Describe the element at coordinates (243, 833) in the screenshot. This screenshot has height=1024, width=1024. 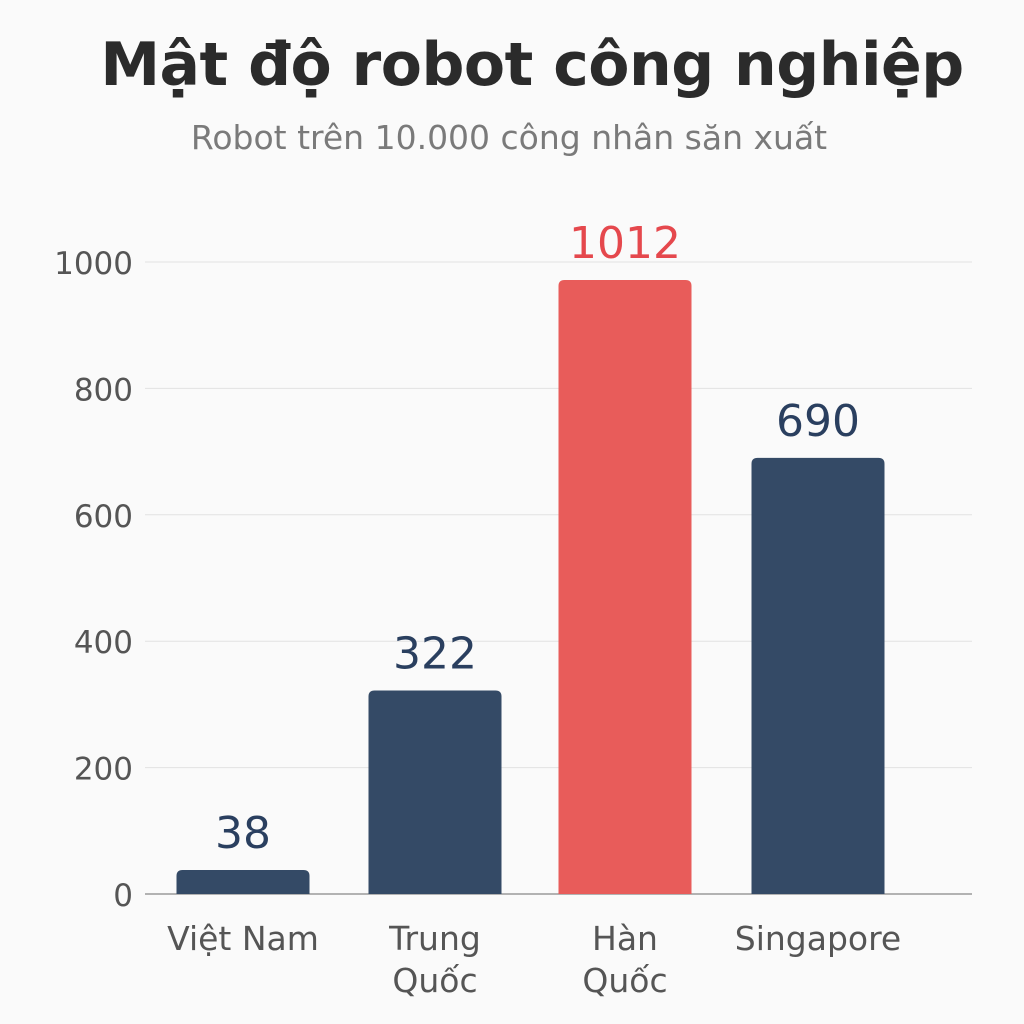
I see `bar-value-label: 38` at that location.